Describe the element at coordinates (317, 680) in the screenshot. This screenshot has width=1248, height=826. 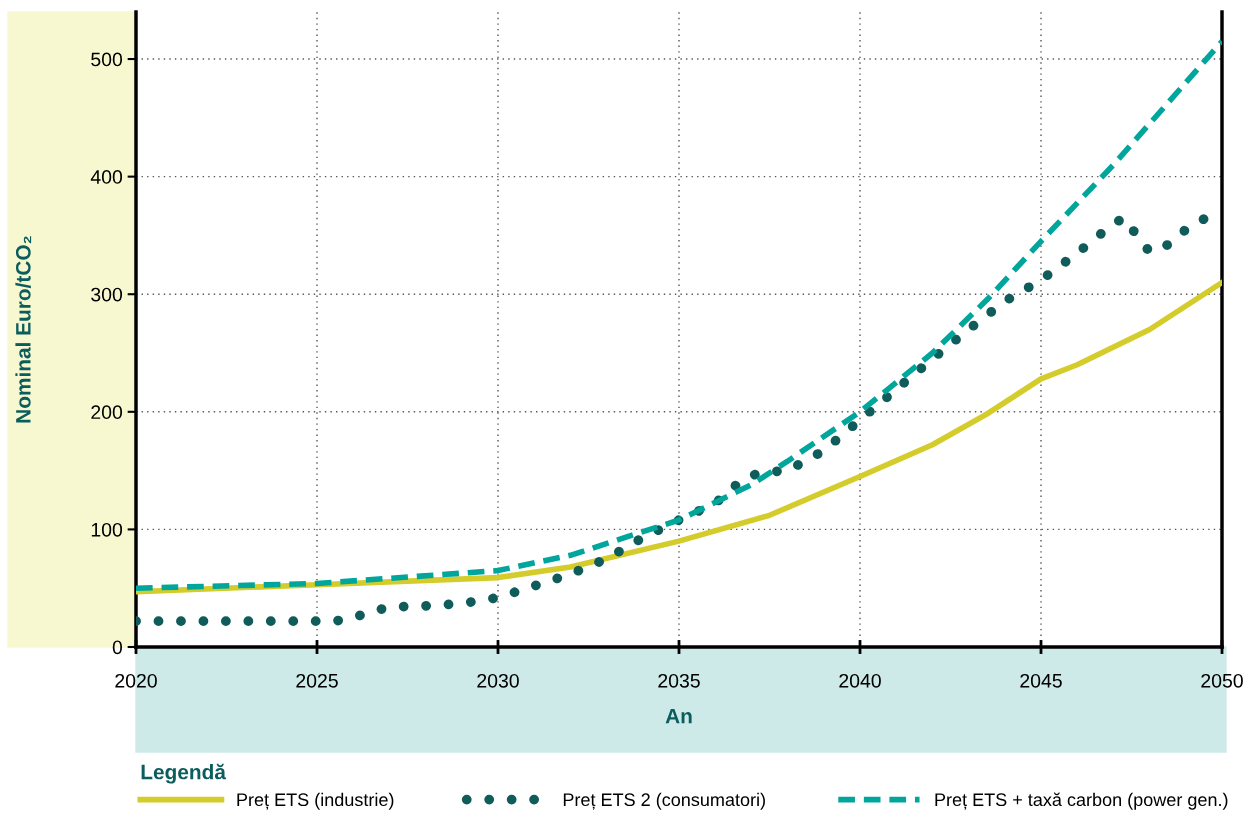
I see `x-tick-label: 2025` at that location.